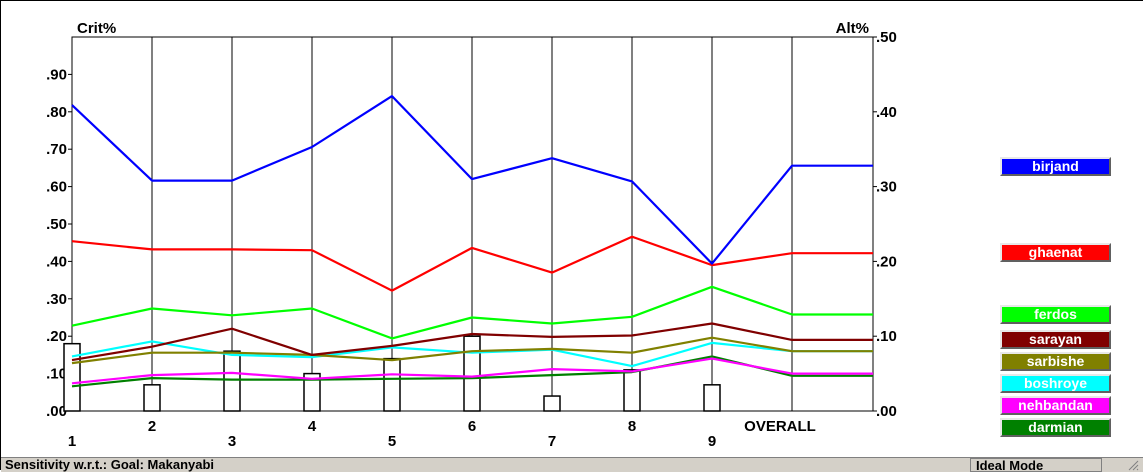 The image size is (1143, 472). Describe the element at coordinates (392, 441) in the screenshot. I see `x-axis-label: 5` at that location.